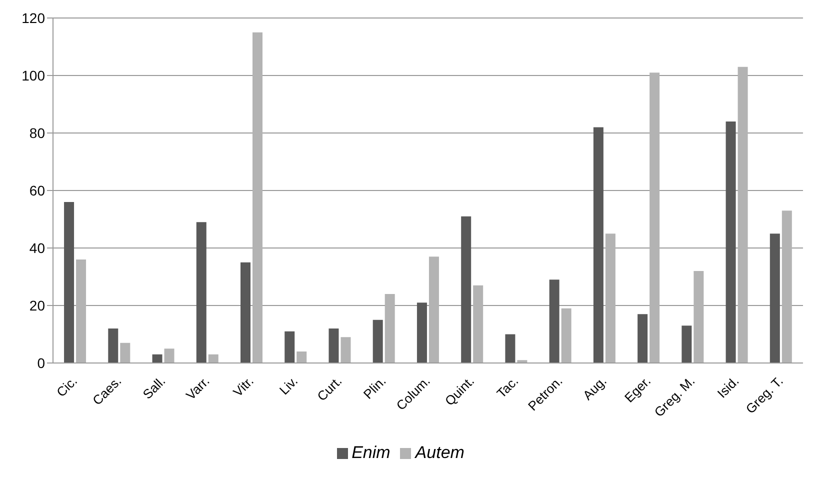  I want to click on x-tick-label: Sall., so click(154, 387).